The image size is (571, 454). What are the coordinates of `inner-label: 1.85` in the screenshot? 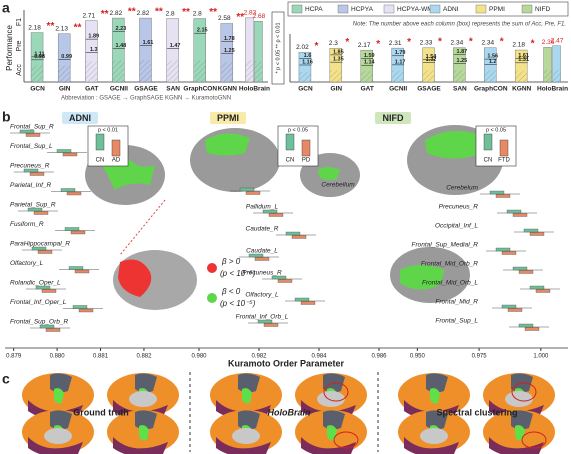 It's located at (338, 52).